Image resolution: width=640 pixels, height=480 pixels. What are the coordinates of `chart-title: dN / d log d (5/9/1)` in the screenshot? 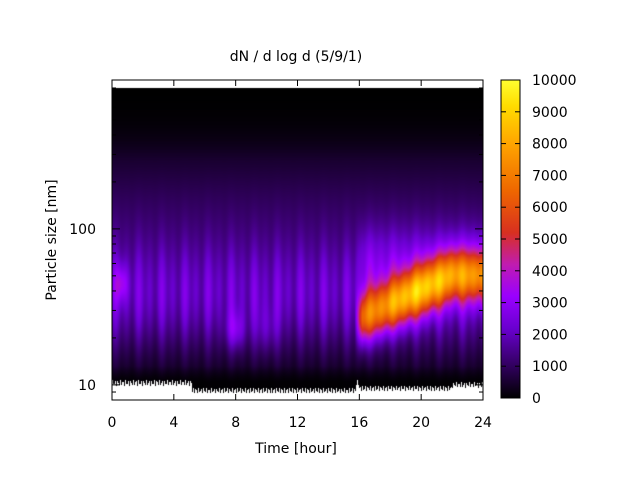 It's located at (296, 57).